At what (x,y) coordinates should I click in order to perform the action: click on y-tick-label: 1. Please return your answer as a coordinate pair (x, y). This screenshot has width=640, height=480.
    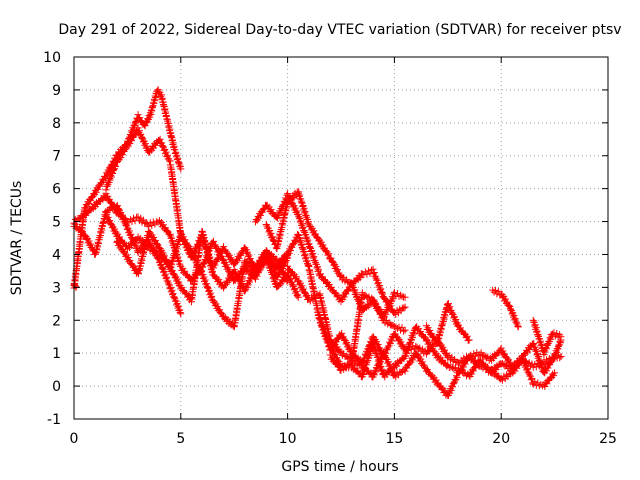
    Looking at the image, I should click on (56, 354).